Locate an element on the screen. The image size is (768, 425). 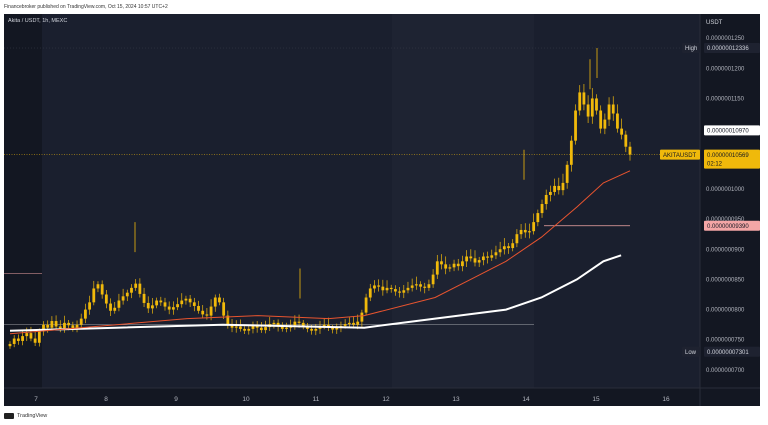
low-tag: Low is located at coordinates (691, 353).